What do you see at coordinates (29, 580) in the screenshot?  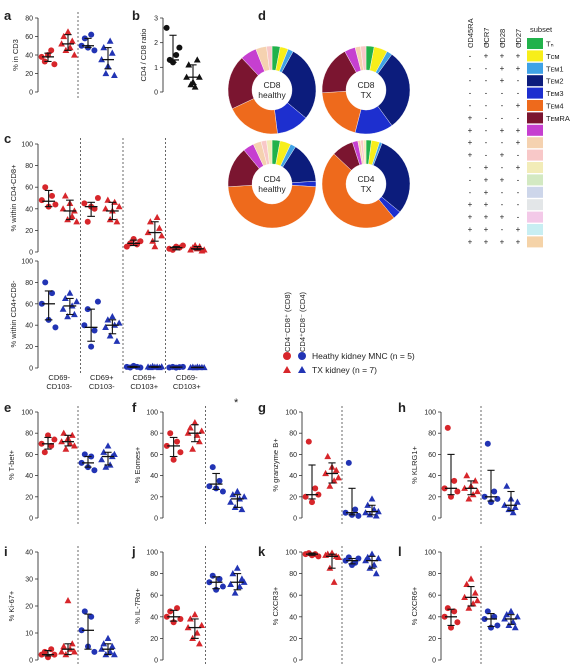 I see `y-tick-label: 30` at bounding box center [29, 580].